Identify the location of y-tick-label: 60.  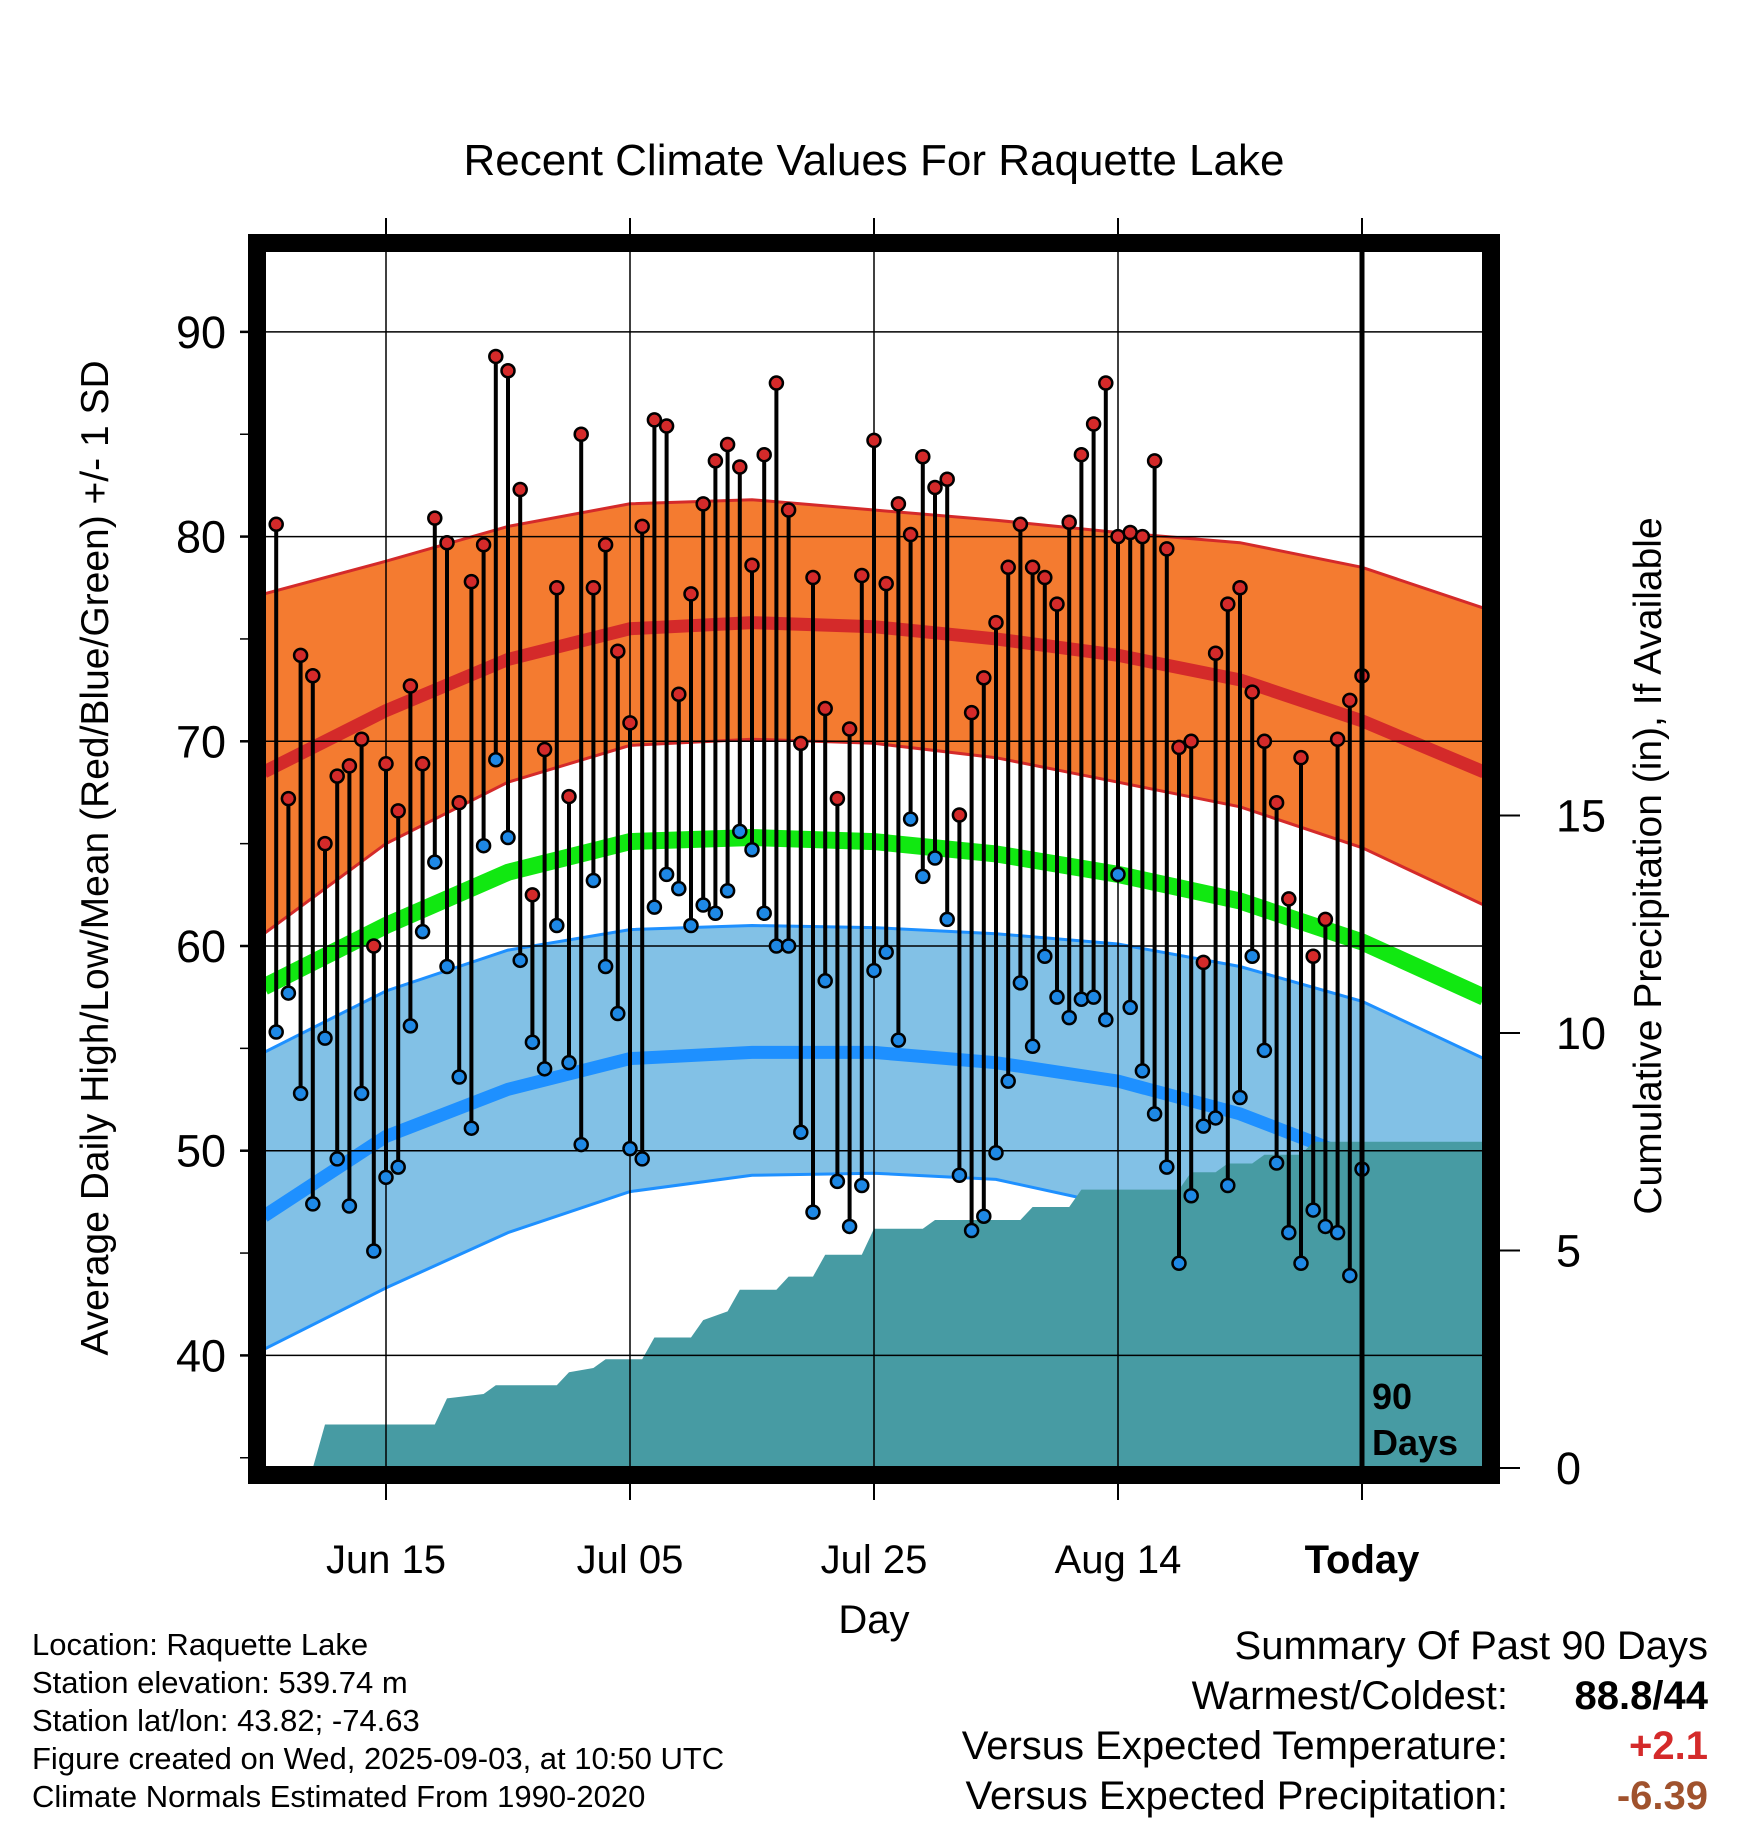
(201, 946).